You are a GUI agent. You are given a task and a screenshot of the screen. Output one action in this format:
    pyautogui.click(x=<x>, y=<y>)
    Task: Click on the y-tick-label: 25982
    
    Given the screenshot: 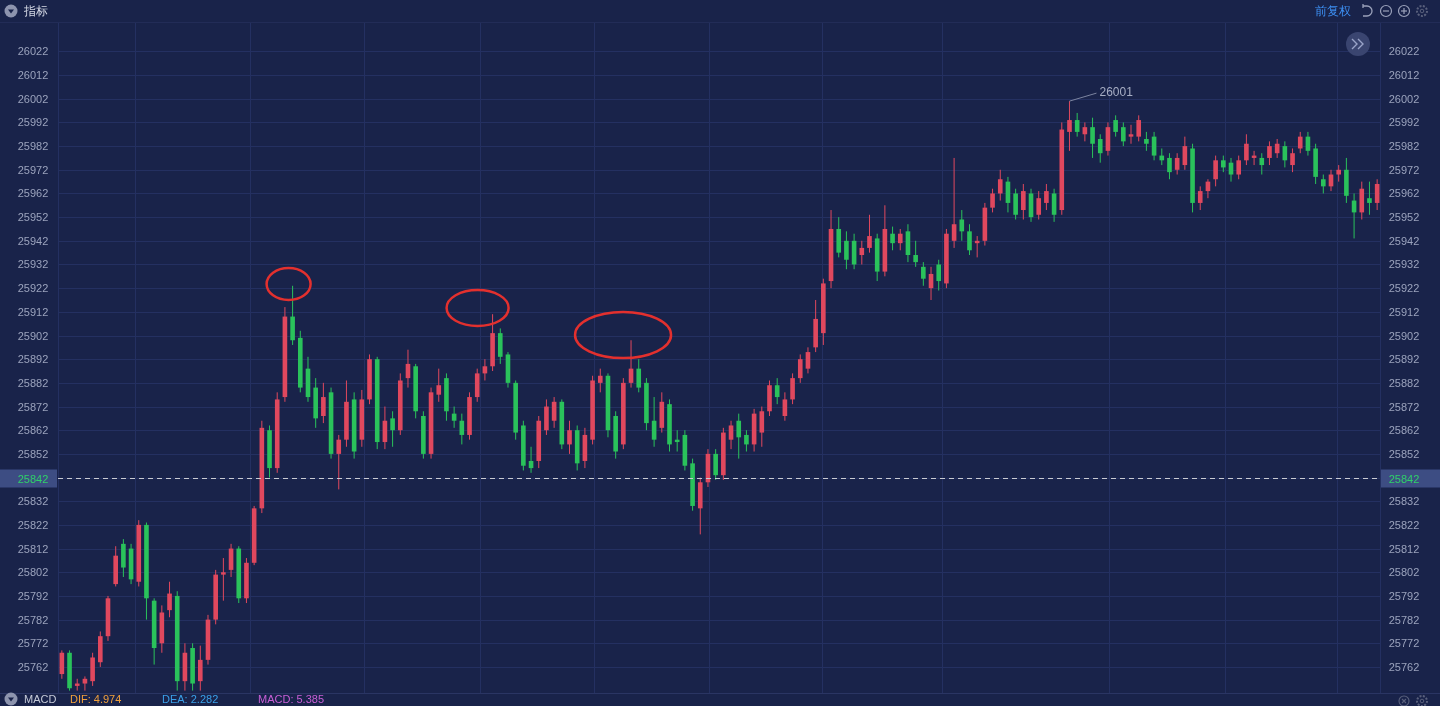 What is the action you would take?
    pyautogui.click(x=33, y=146)
    